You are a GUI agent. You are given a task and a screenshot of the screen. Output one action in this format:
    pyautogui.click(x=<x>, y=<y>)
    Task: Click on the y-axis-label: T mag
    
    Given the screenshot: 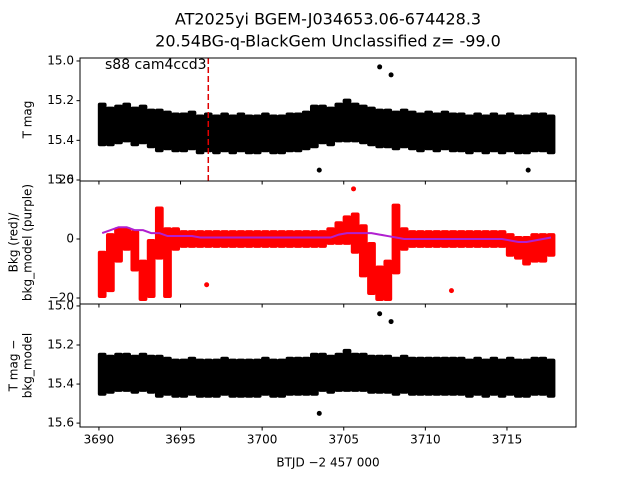 What is the action you would take?
    pyautogui.click(x=28, y=120)
    